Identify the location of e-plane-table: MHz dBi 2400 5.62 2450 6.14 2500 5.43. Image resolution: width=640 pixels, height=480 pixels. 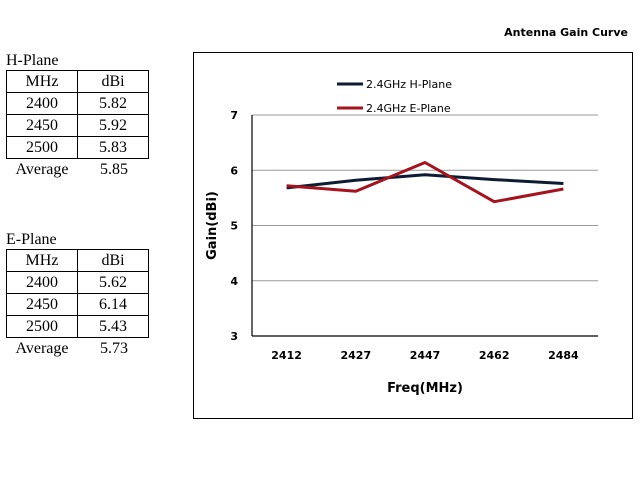
(77, 293).